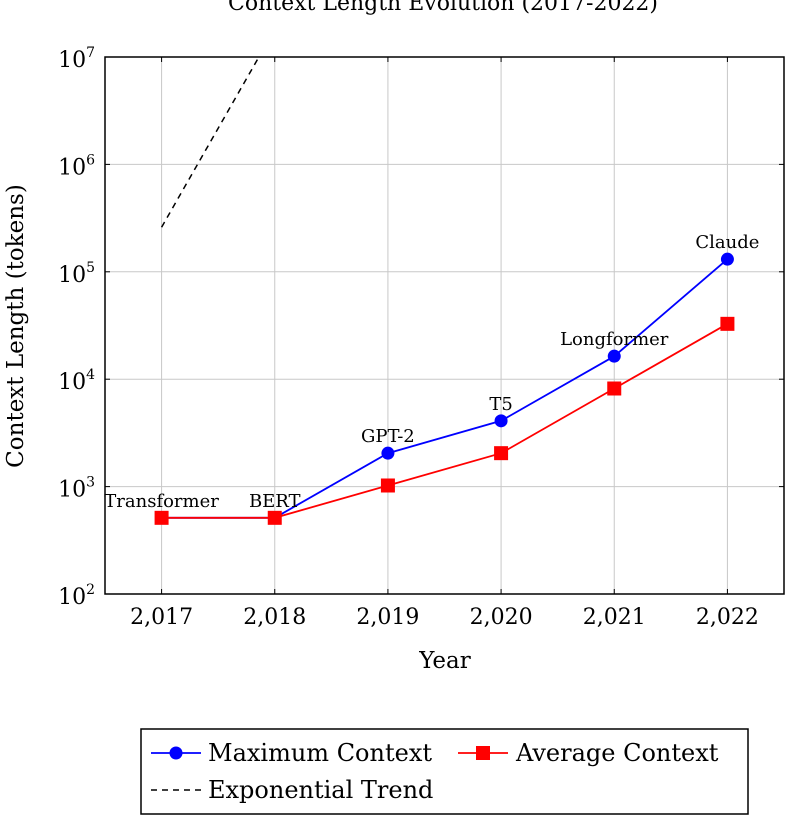  Describe the element at coordinates (76, 274) in the screenshot. I see `y-tick-label: 10⁵` at that location.